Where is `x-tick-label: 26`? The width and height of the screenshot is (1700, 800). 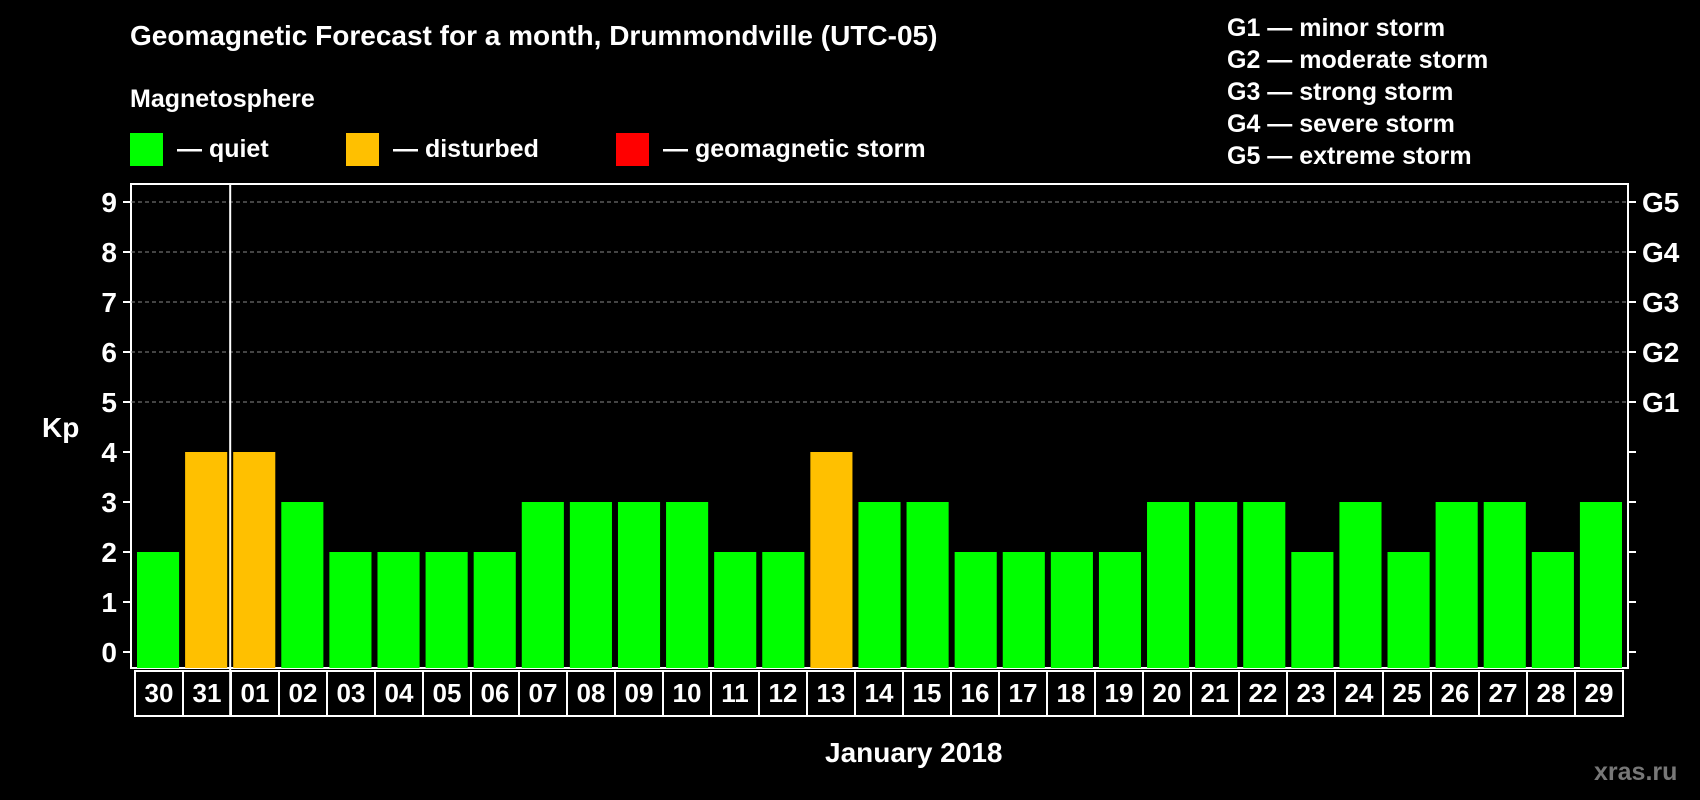
x-tick-label: 26 is located at coordinates (1455, 693).